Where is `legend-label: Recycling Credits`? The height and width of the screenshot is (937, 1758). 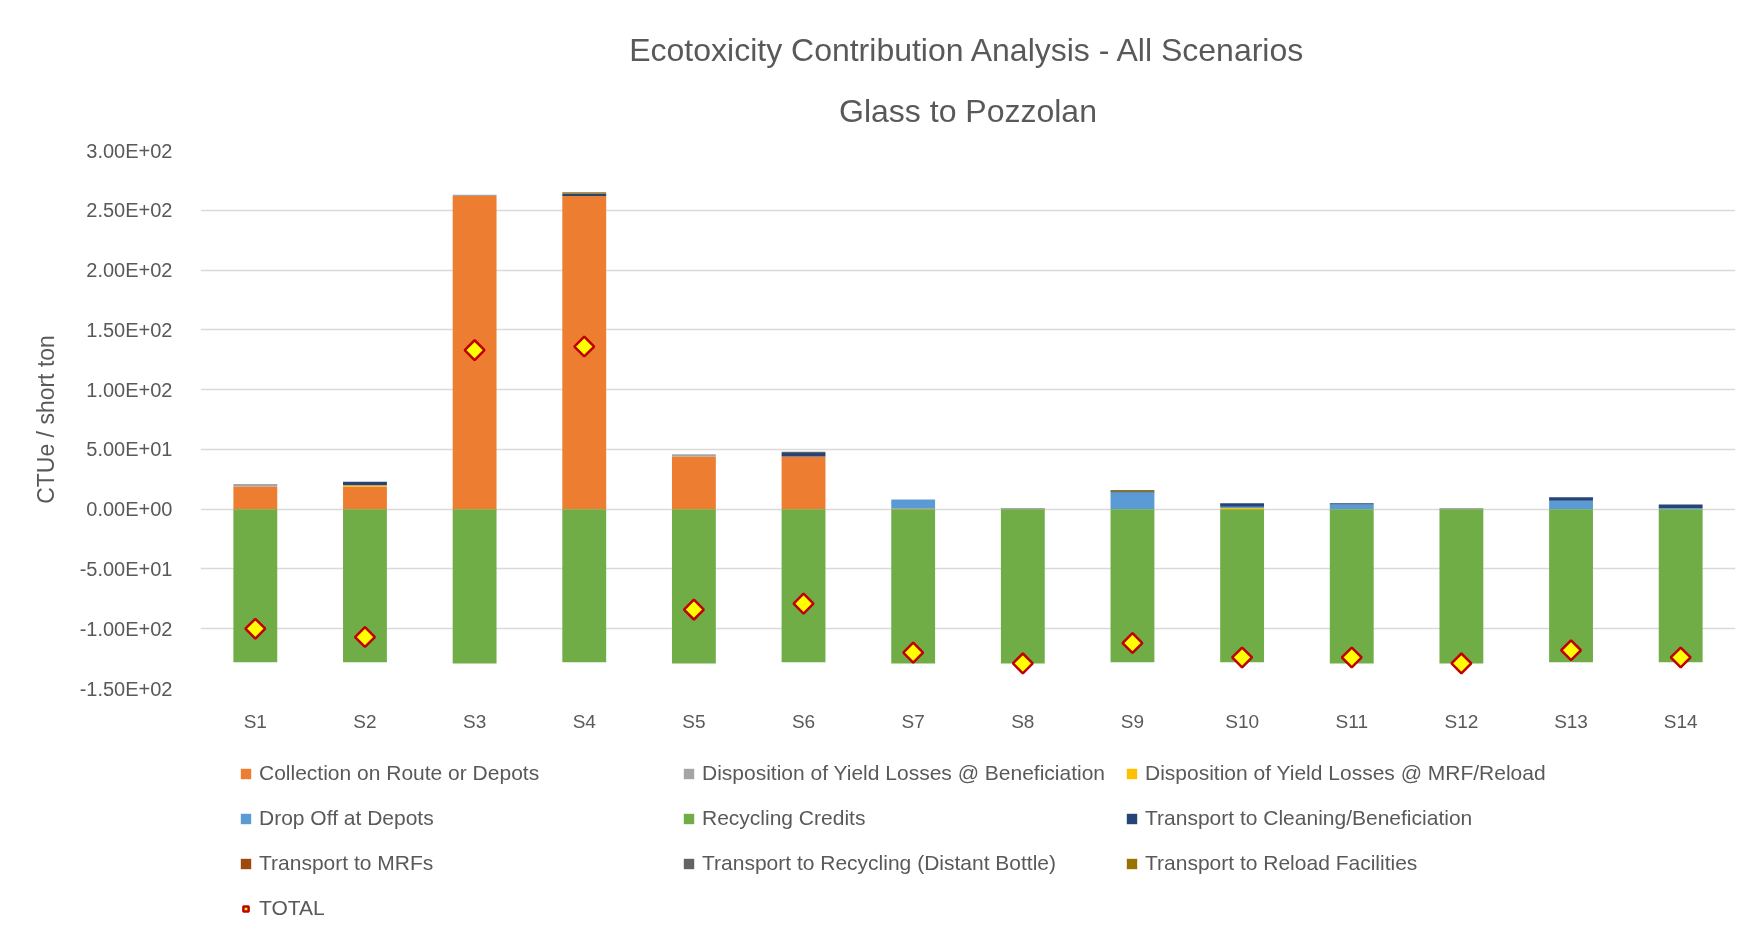 legend-label: Recycling Credits is located at coordinates (784, 818).